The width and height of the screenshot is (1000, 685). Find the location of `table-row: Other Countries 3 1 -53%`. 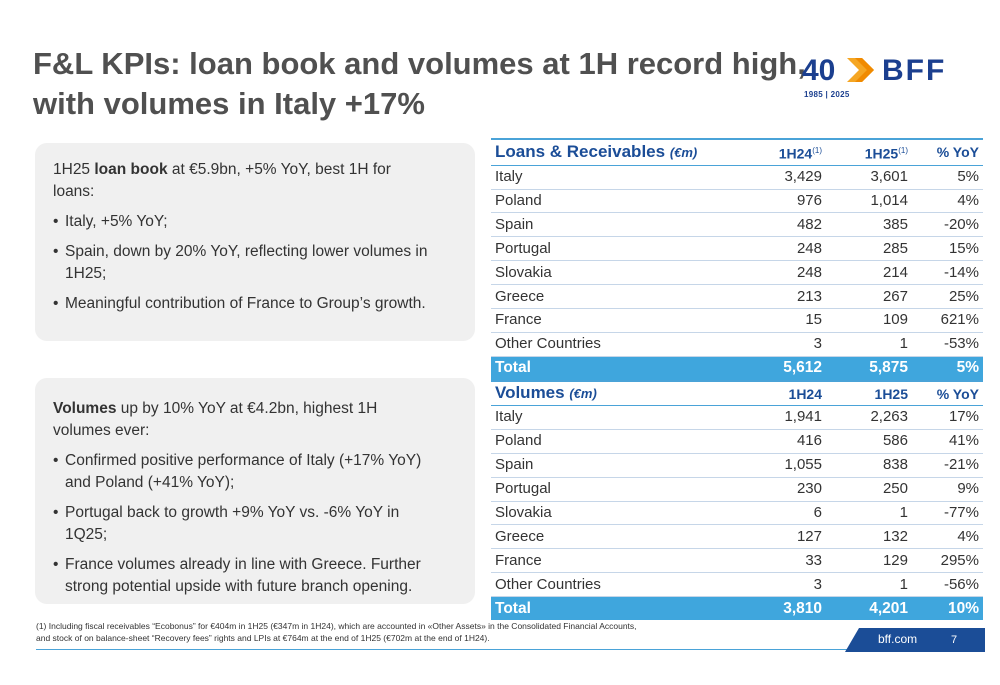

table-row: Other Countries 3 1 -53% is located at coordinates (737, 344).